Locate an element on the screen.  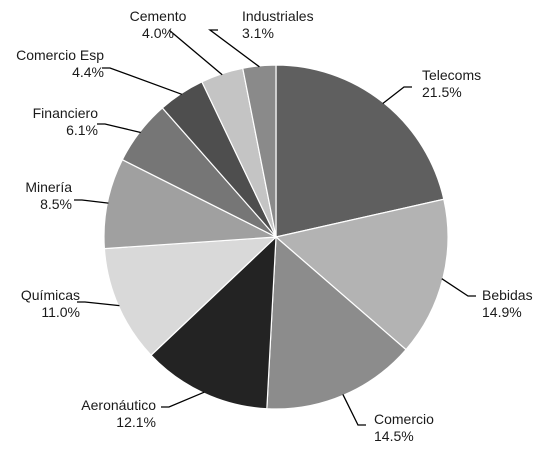
leader-line-quimicas is located at coordinates (98, 304).